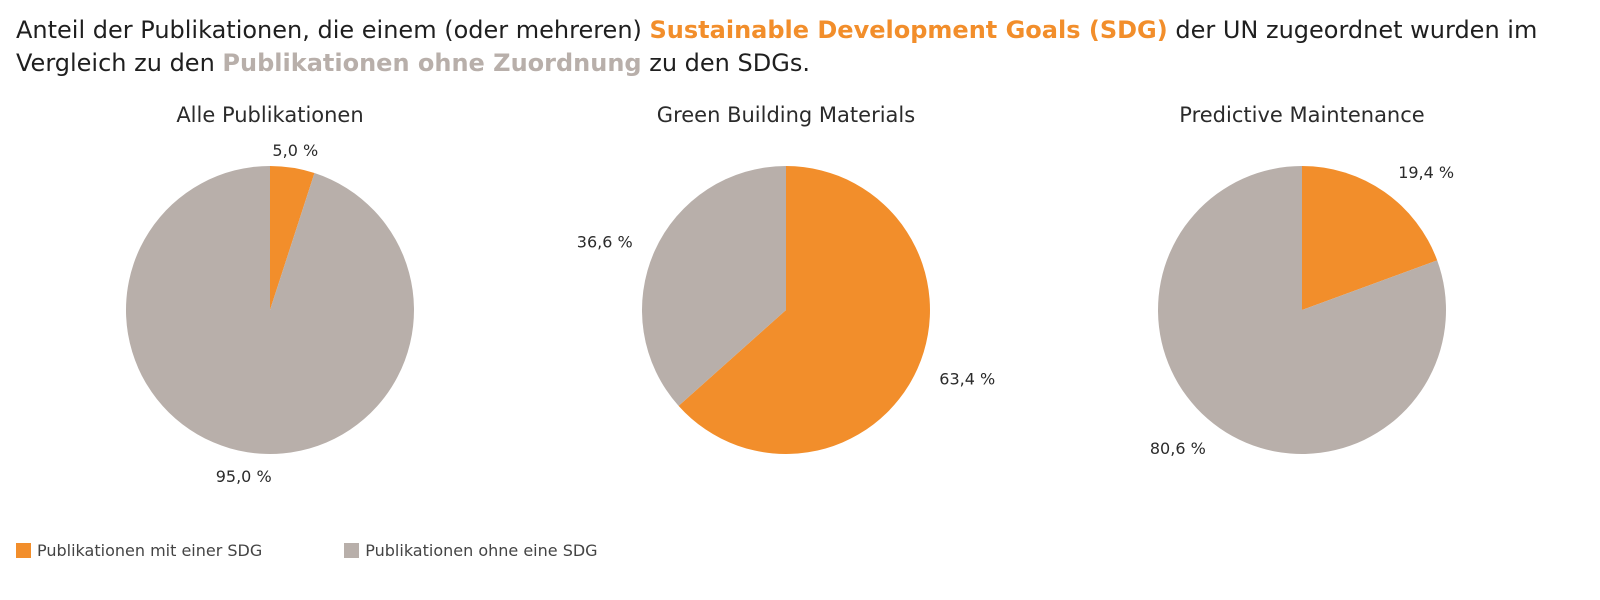  What do you see at coordinates (269, 115) in the screenshot?
I see `chart-title: Alle Publikationen` at bounding box center [269, 115].